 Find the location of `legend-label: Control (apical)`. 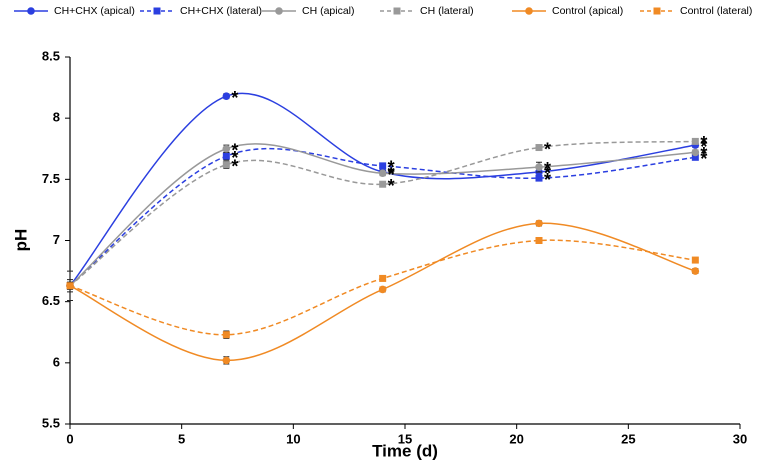

legend-label: Control (apical) is located at coordinates (587, 11).